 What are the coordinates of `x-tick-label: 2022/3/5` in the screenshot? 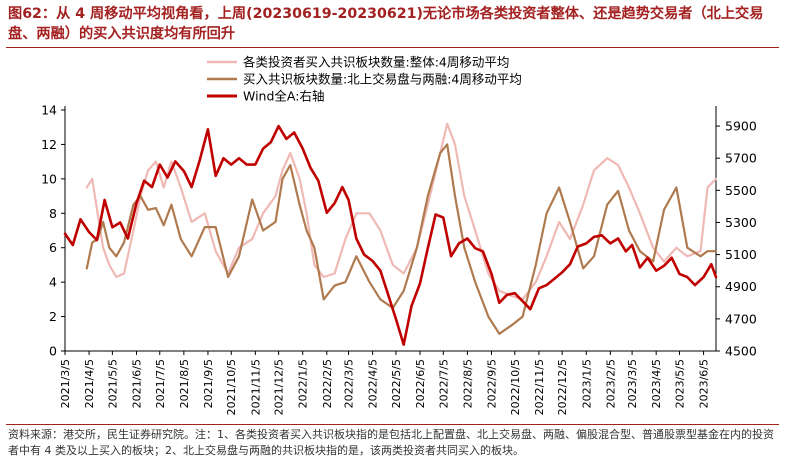 It's located at (349, 383).